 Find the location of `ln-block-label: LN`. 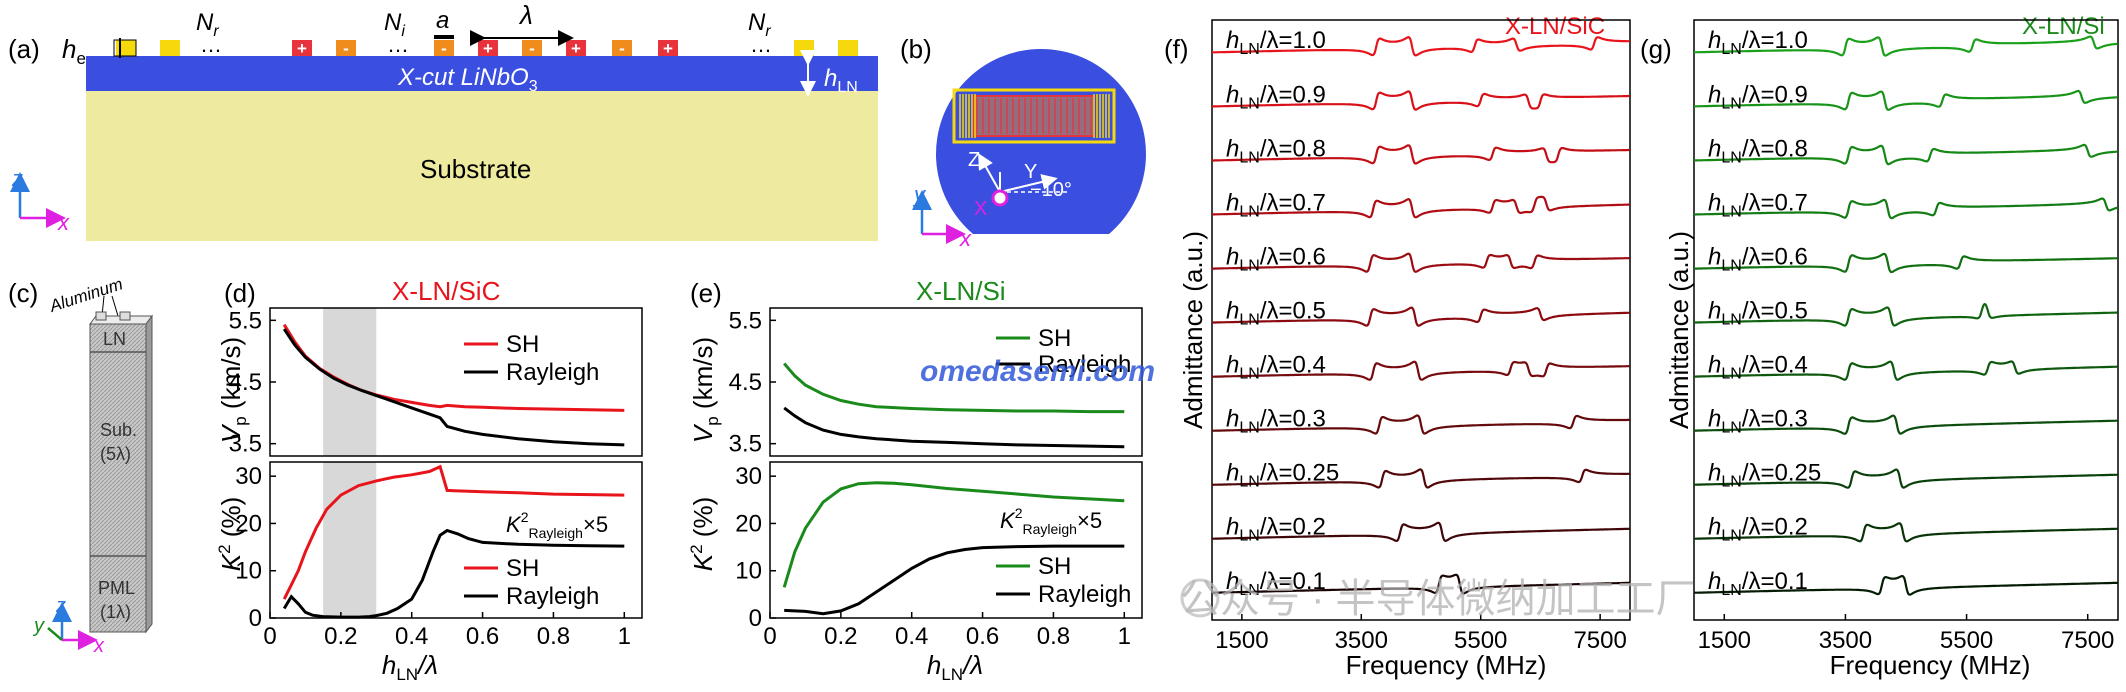

ln-block-label: LN is located at coordinates (114, 339).